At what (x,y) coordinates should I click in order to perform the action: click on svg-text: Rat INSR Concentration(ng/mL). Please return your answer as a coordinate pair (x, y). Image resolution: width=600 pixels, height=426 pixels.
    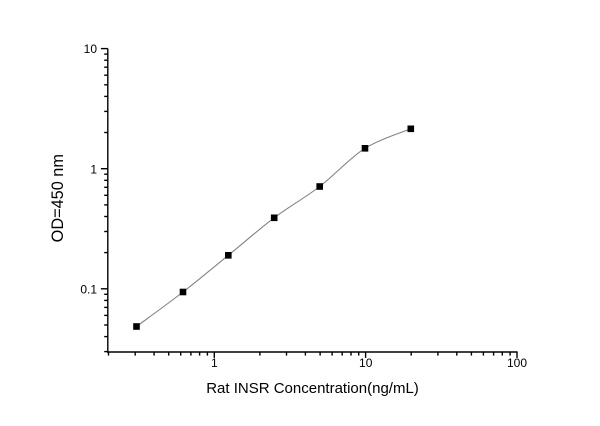
    Looking at the image, I should click on (312, 388).